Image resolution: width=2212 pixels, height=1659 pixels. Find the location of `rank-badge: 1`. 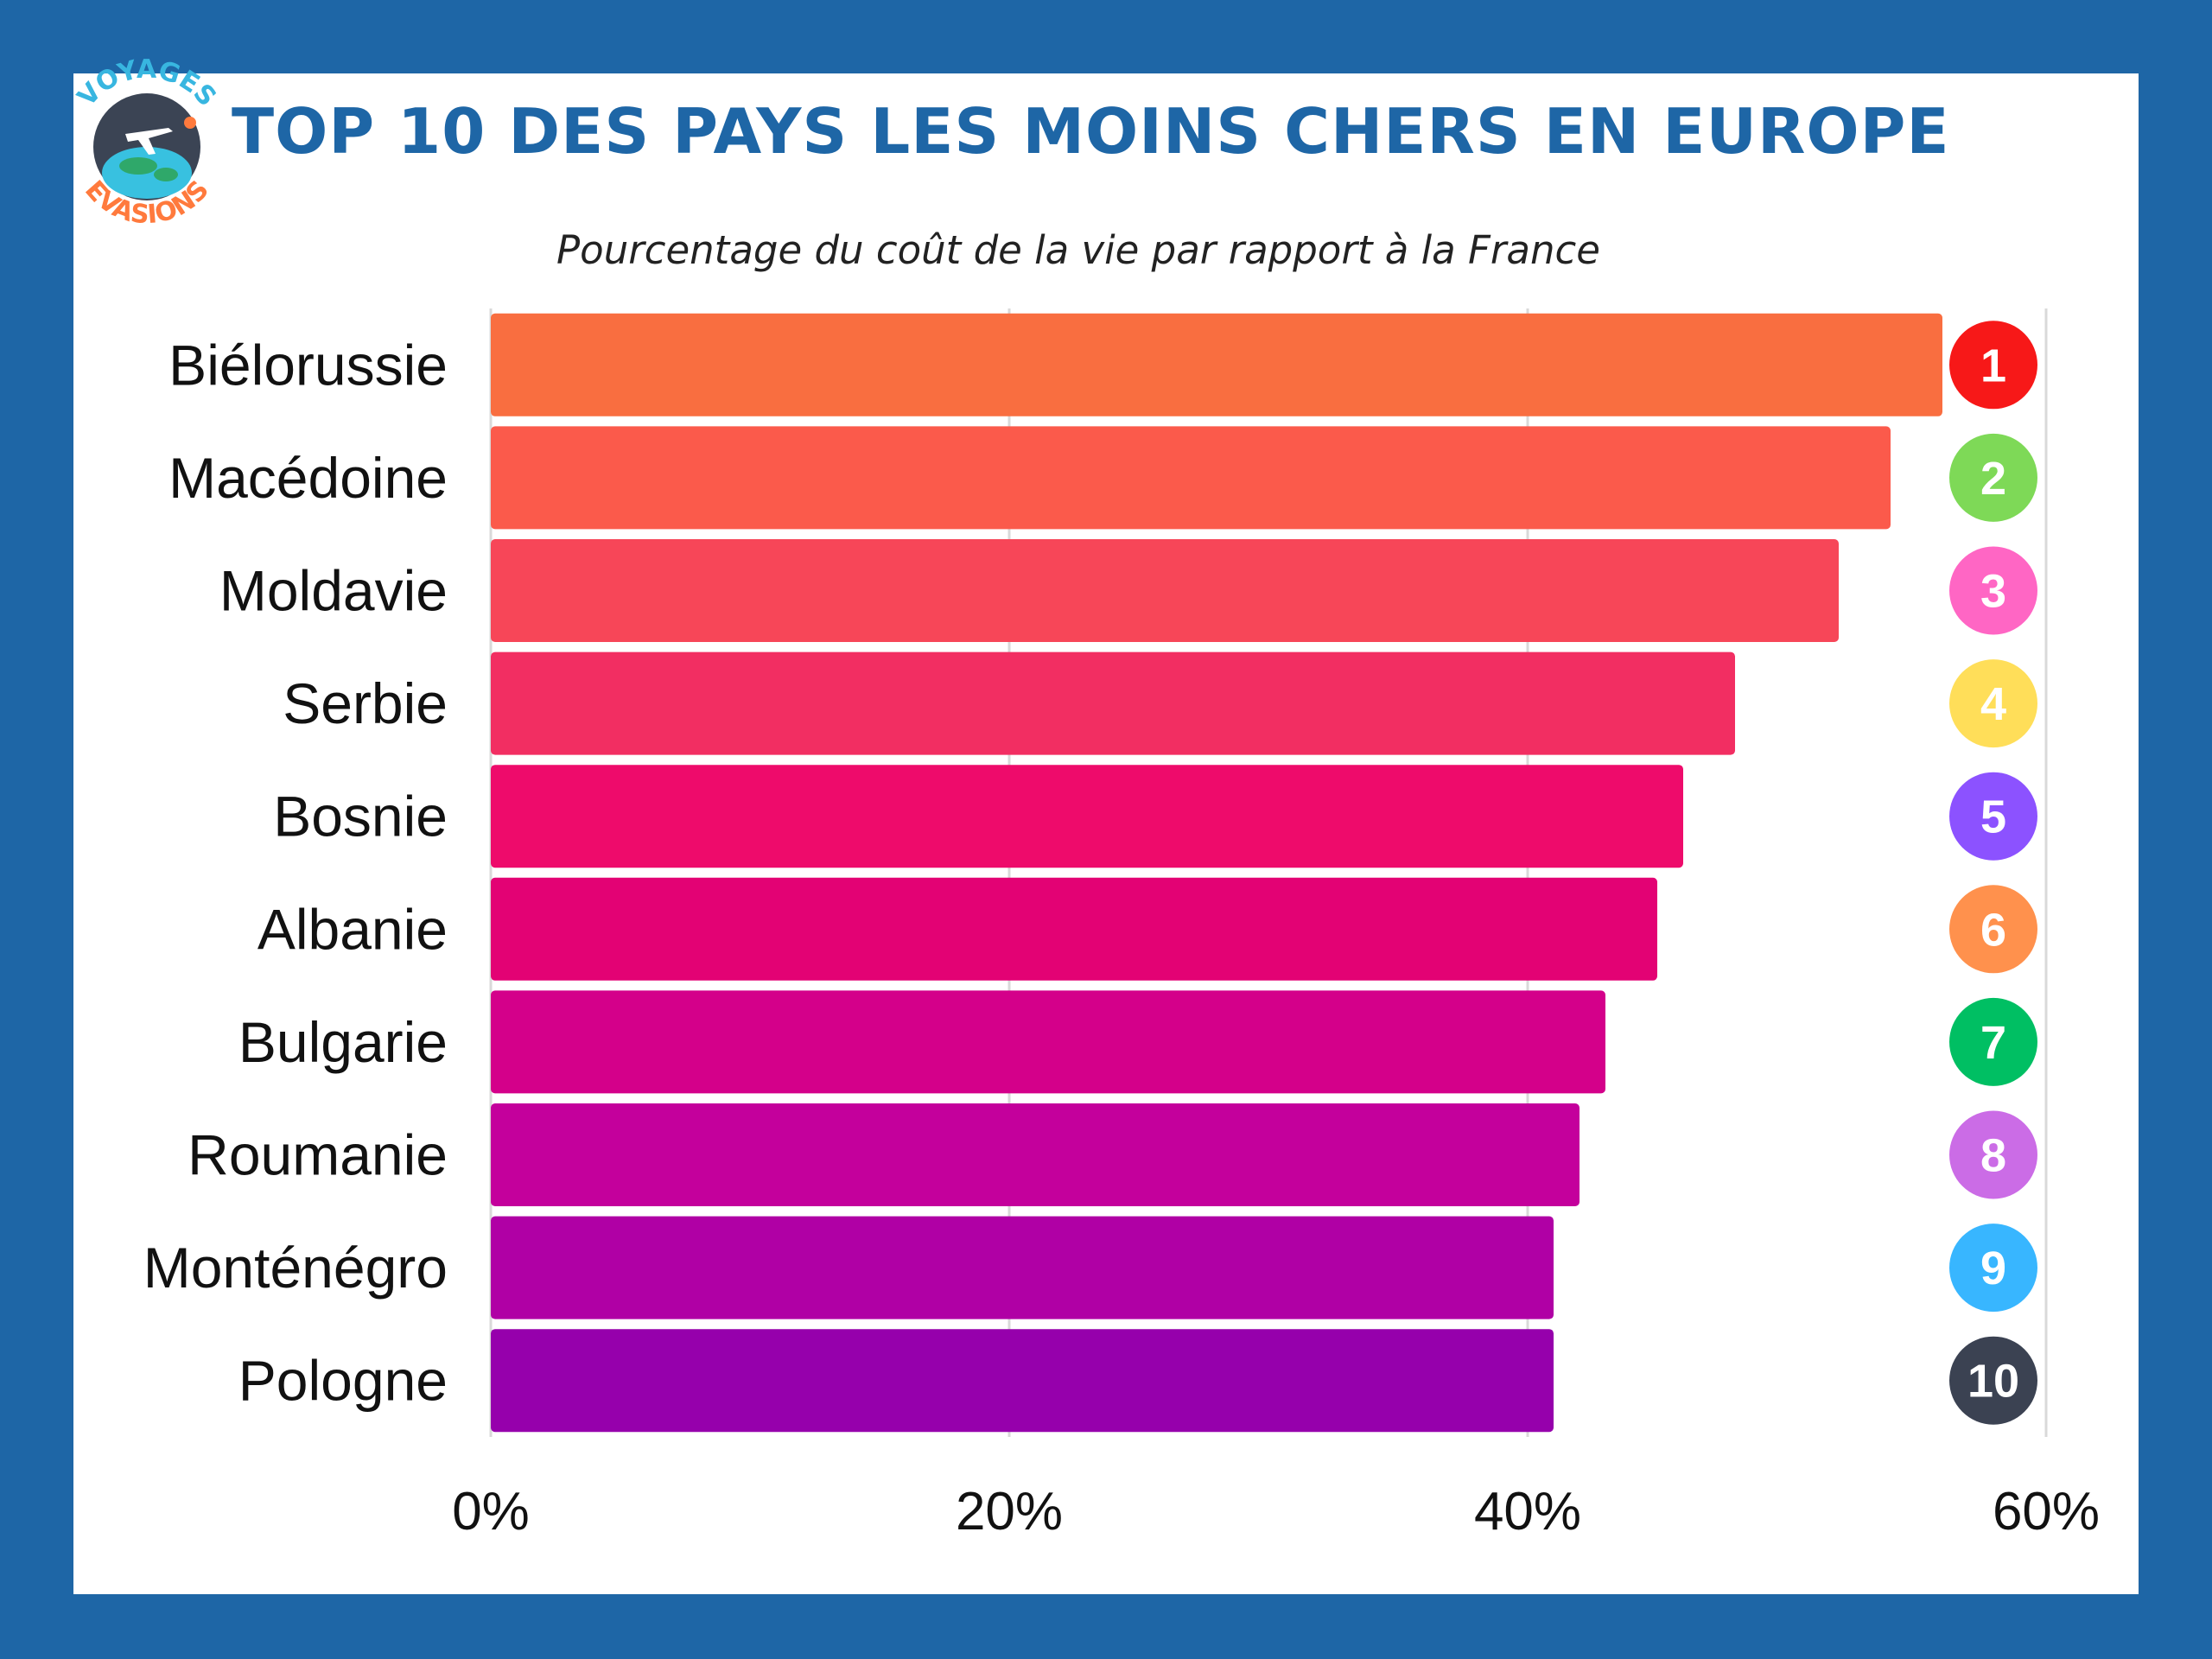

rank-badge: 1 is located at coordinates (1993, 365).